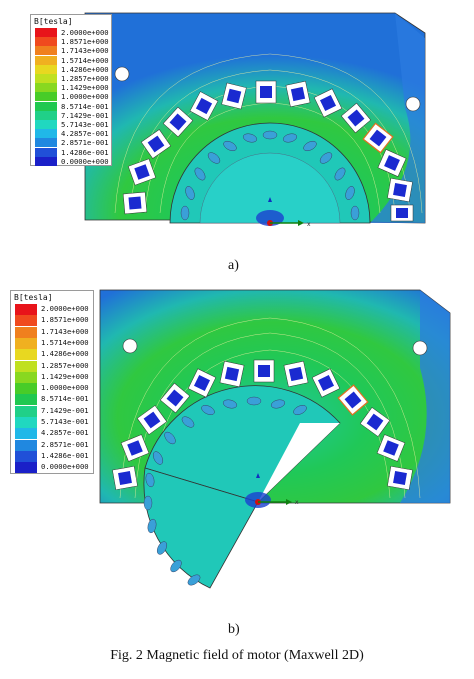 The height and width of the screenshot is (679, 474). I want to click on panel-label-b: b), so click(234, 629).